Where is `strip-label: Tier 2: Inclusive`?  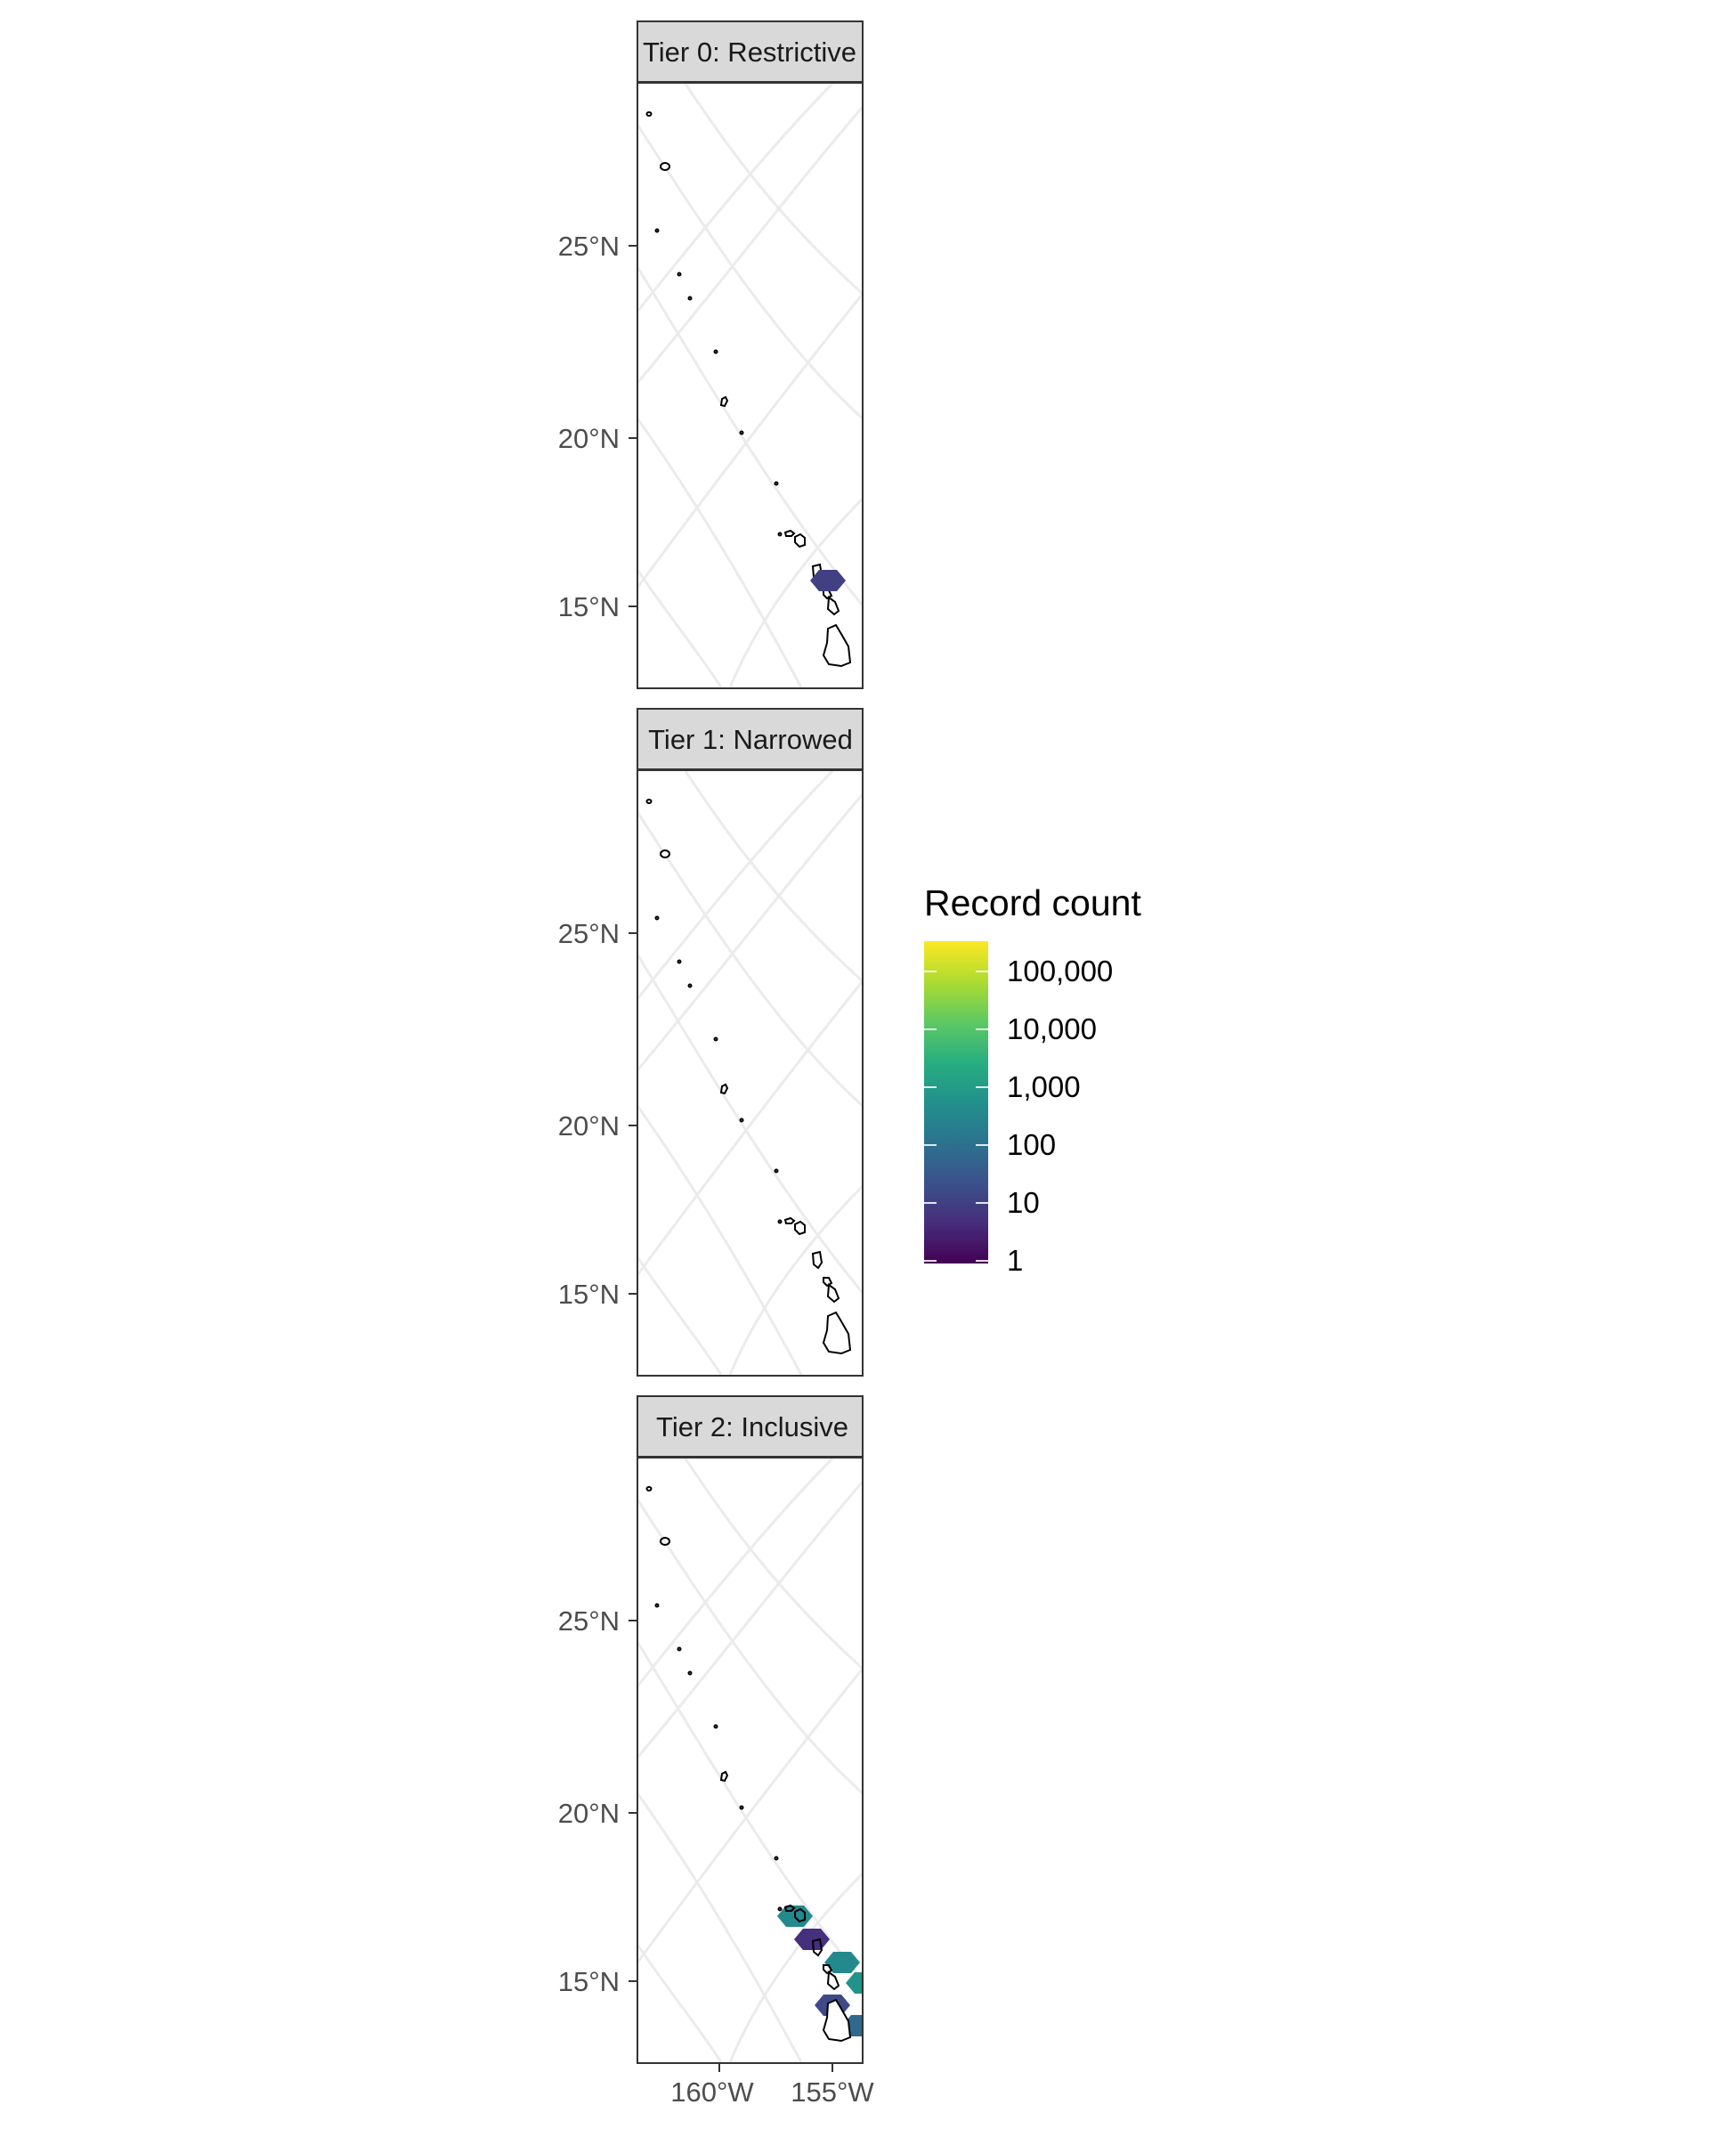
strip-label: Tier 2: Inclusive is located at coordinates (752, 1426).